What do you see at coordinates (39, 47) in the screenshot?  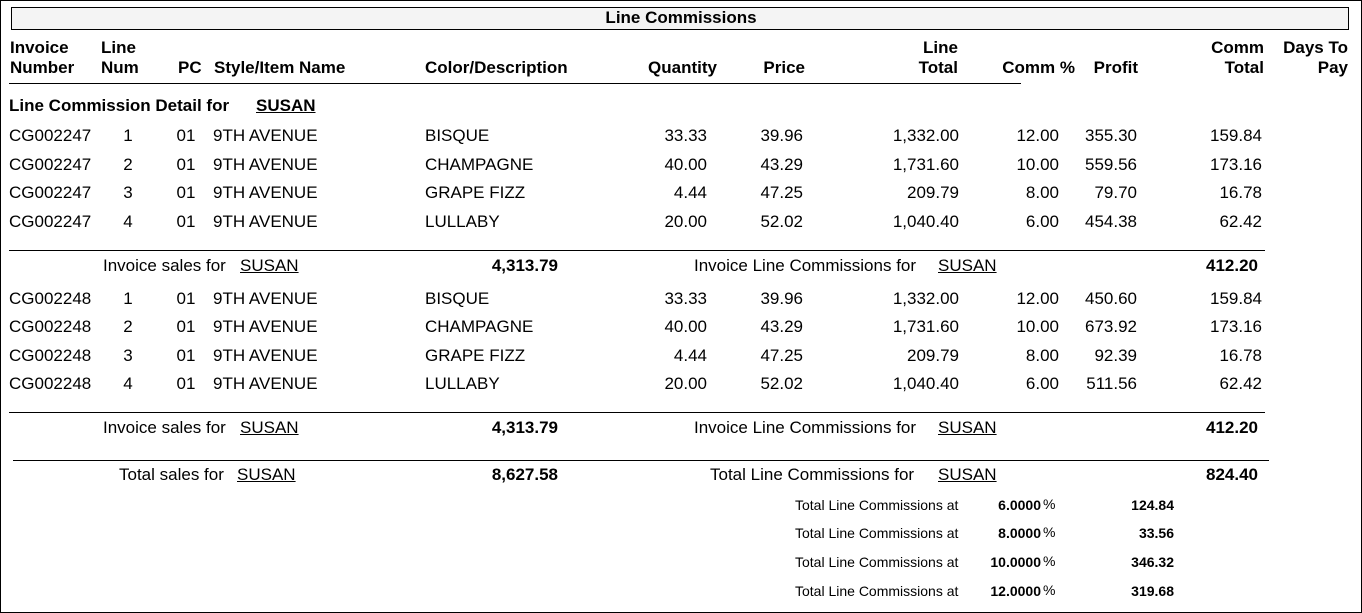 I see `column-header: Invoice` at bounding box center [39, 47].